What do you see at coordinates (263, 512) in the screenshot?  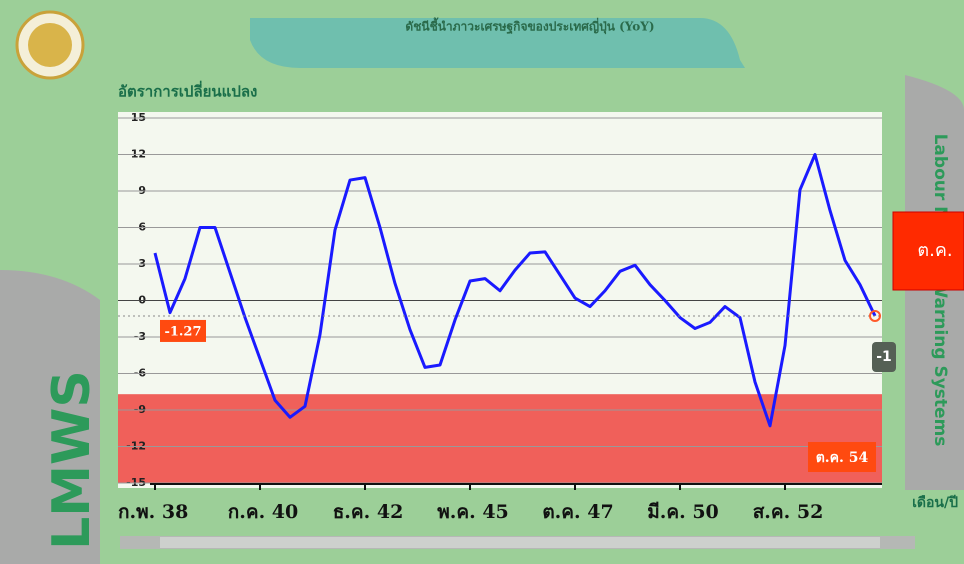 I see `x-tick-label: ก.ค. 40` at bounding box center [263, 512].